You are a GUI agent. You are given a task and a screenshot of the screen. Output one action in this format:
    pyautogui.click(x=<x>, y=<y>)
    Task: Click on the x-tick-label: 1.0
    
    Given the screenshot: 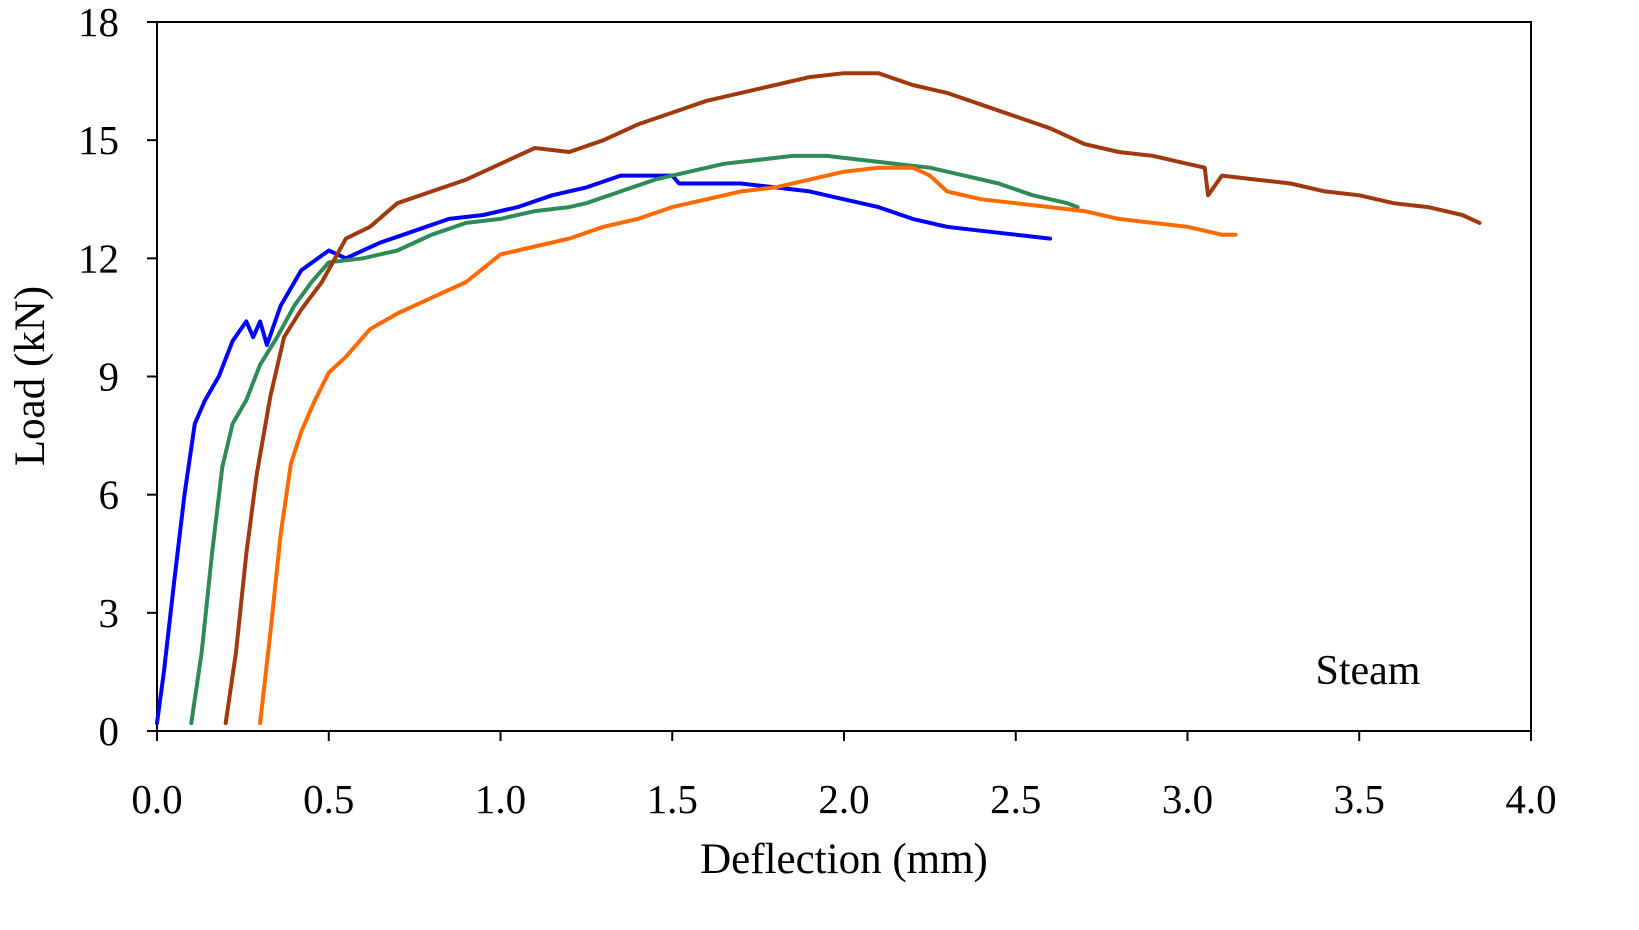 What is the action you would take?
    pyautogui.click(x=500, y=799)
    